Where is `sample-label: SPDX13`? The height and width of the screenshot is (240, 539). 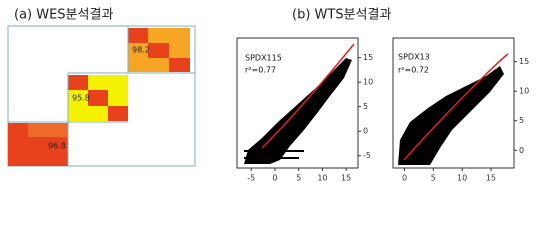
sample-label: SPDX13 is located at coordinates (414, 57).